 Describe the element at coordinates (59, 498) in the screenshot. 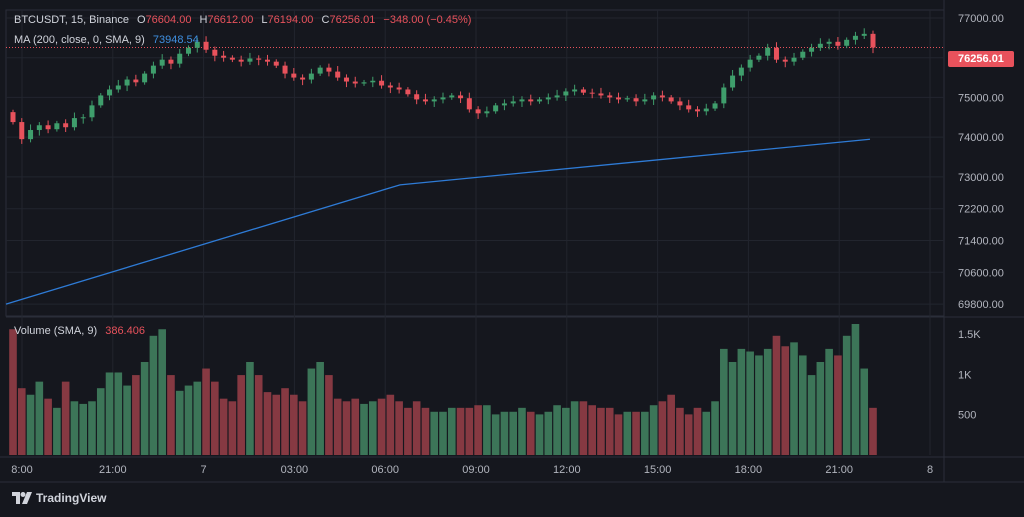

I see `tradingview-logo: TradingView` at that location.